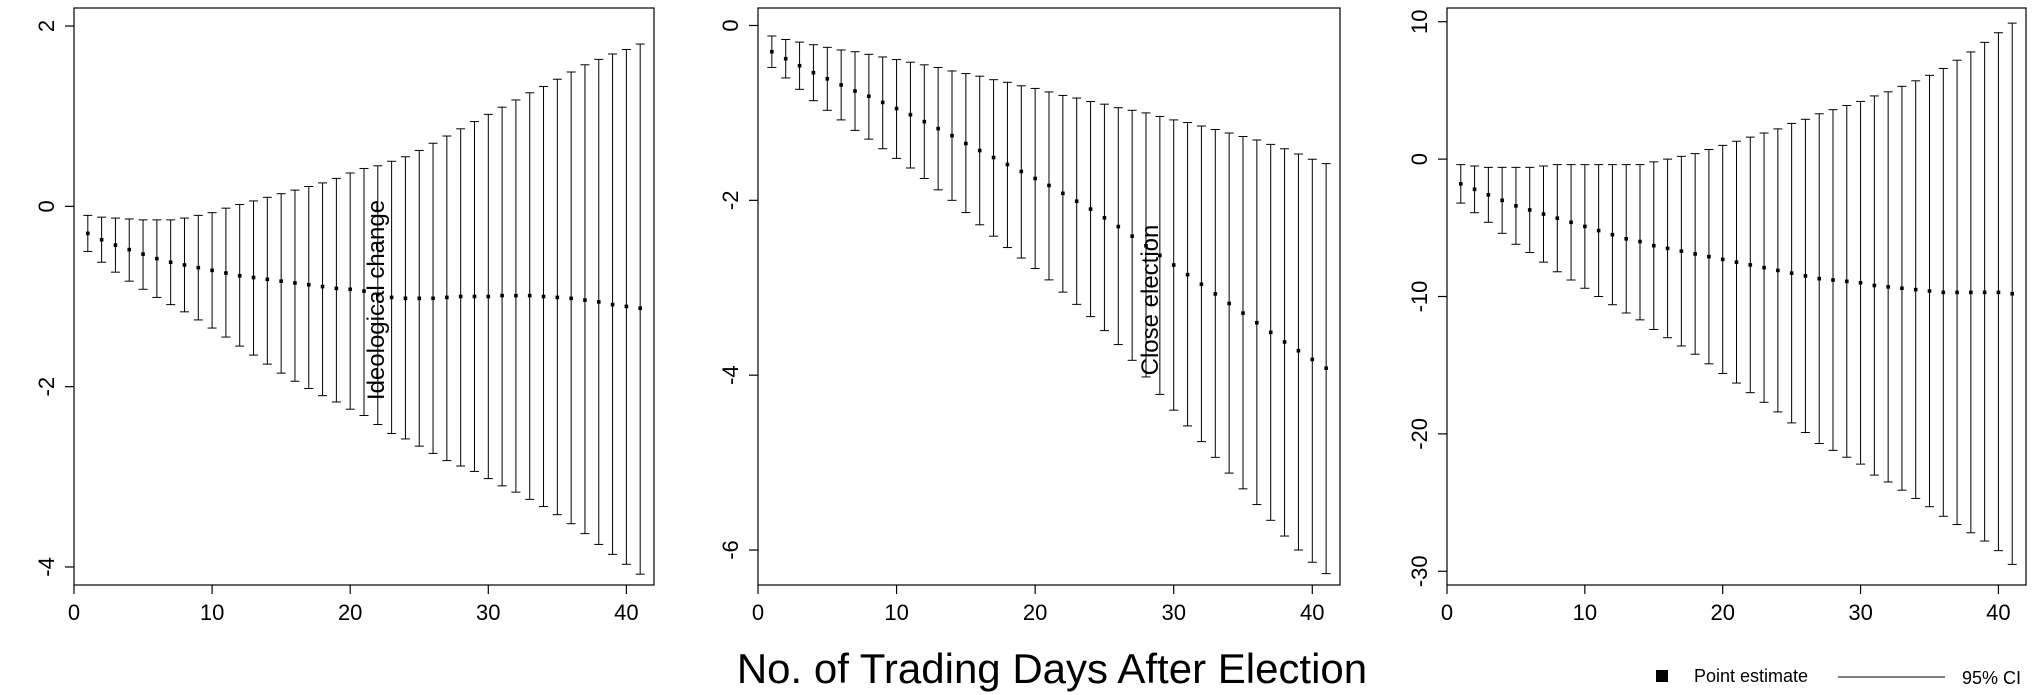 This screenshot has width=2044, height=695. I want to click on x-tick-label: 20, so click(350, 612).